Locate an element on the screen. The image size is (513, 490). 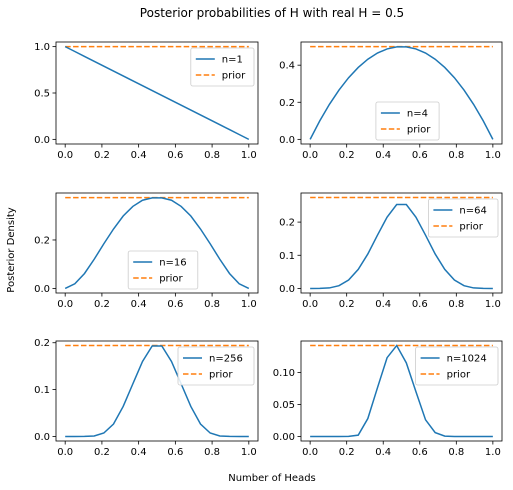
legend: n=64 prior is located at coordinates (463, 218).